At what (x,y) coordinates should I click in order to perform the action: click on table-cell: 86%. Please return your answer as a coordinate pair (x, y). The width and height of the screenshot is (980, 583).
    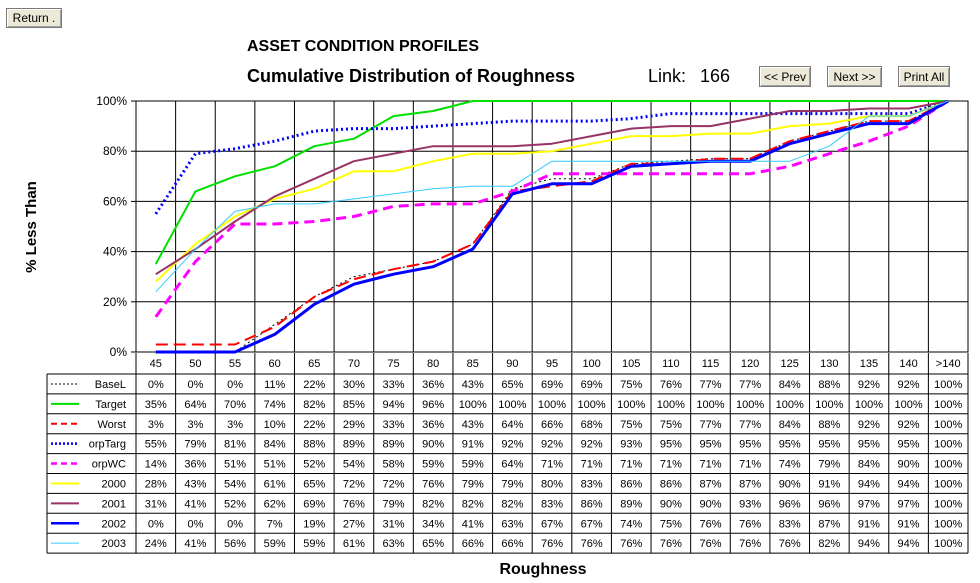
    Looking at the image, I should click on (631, 485).